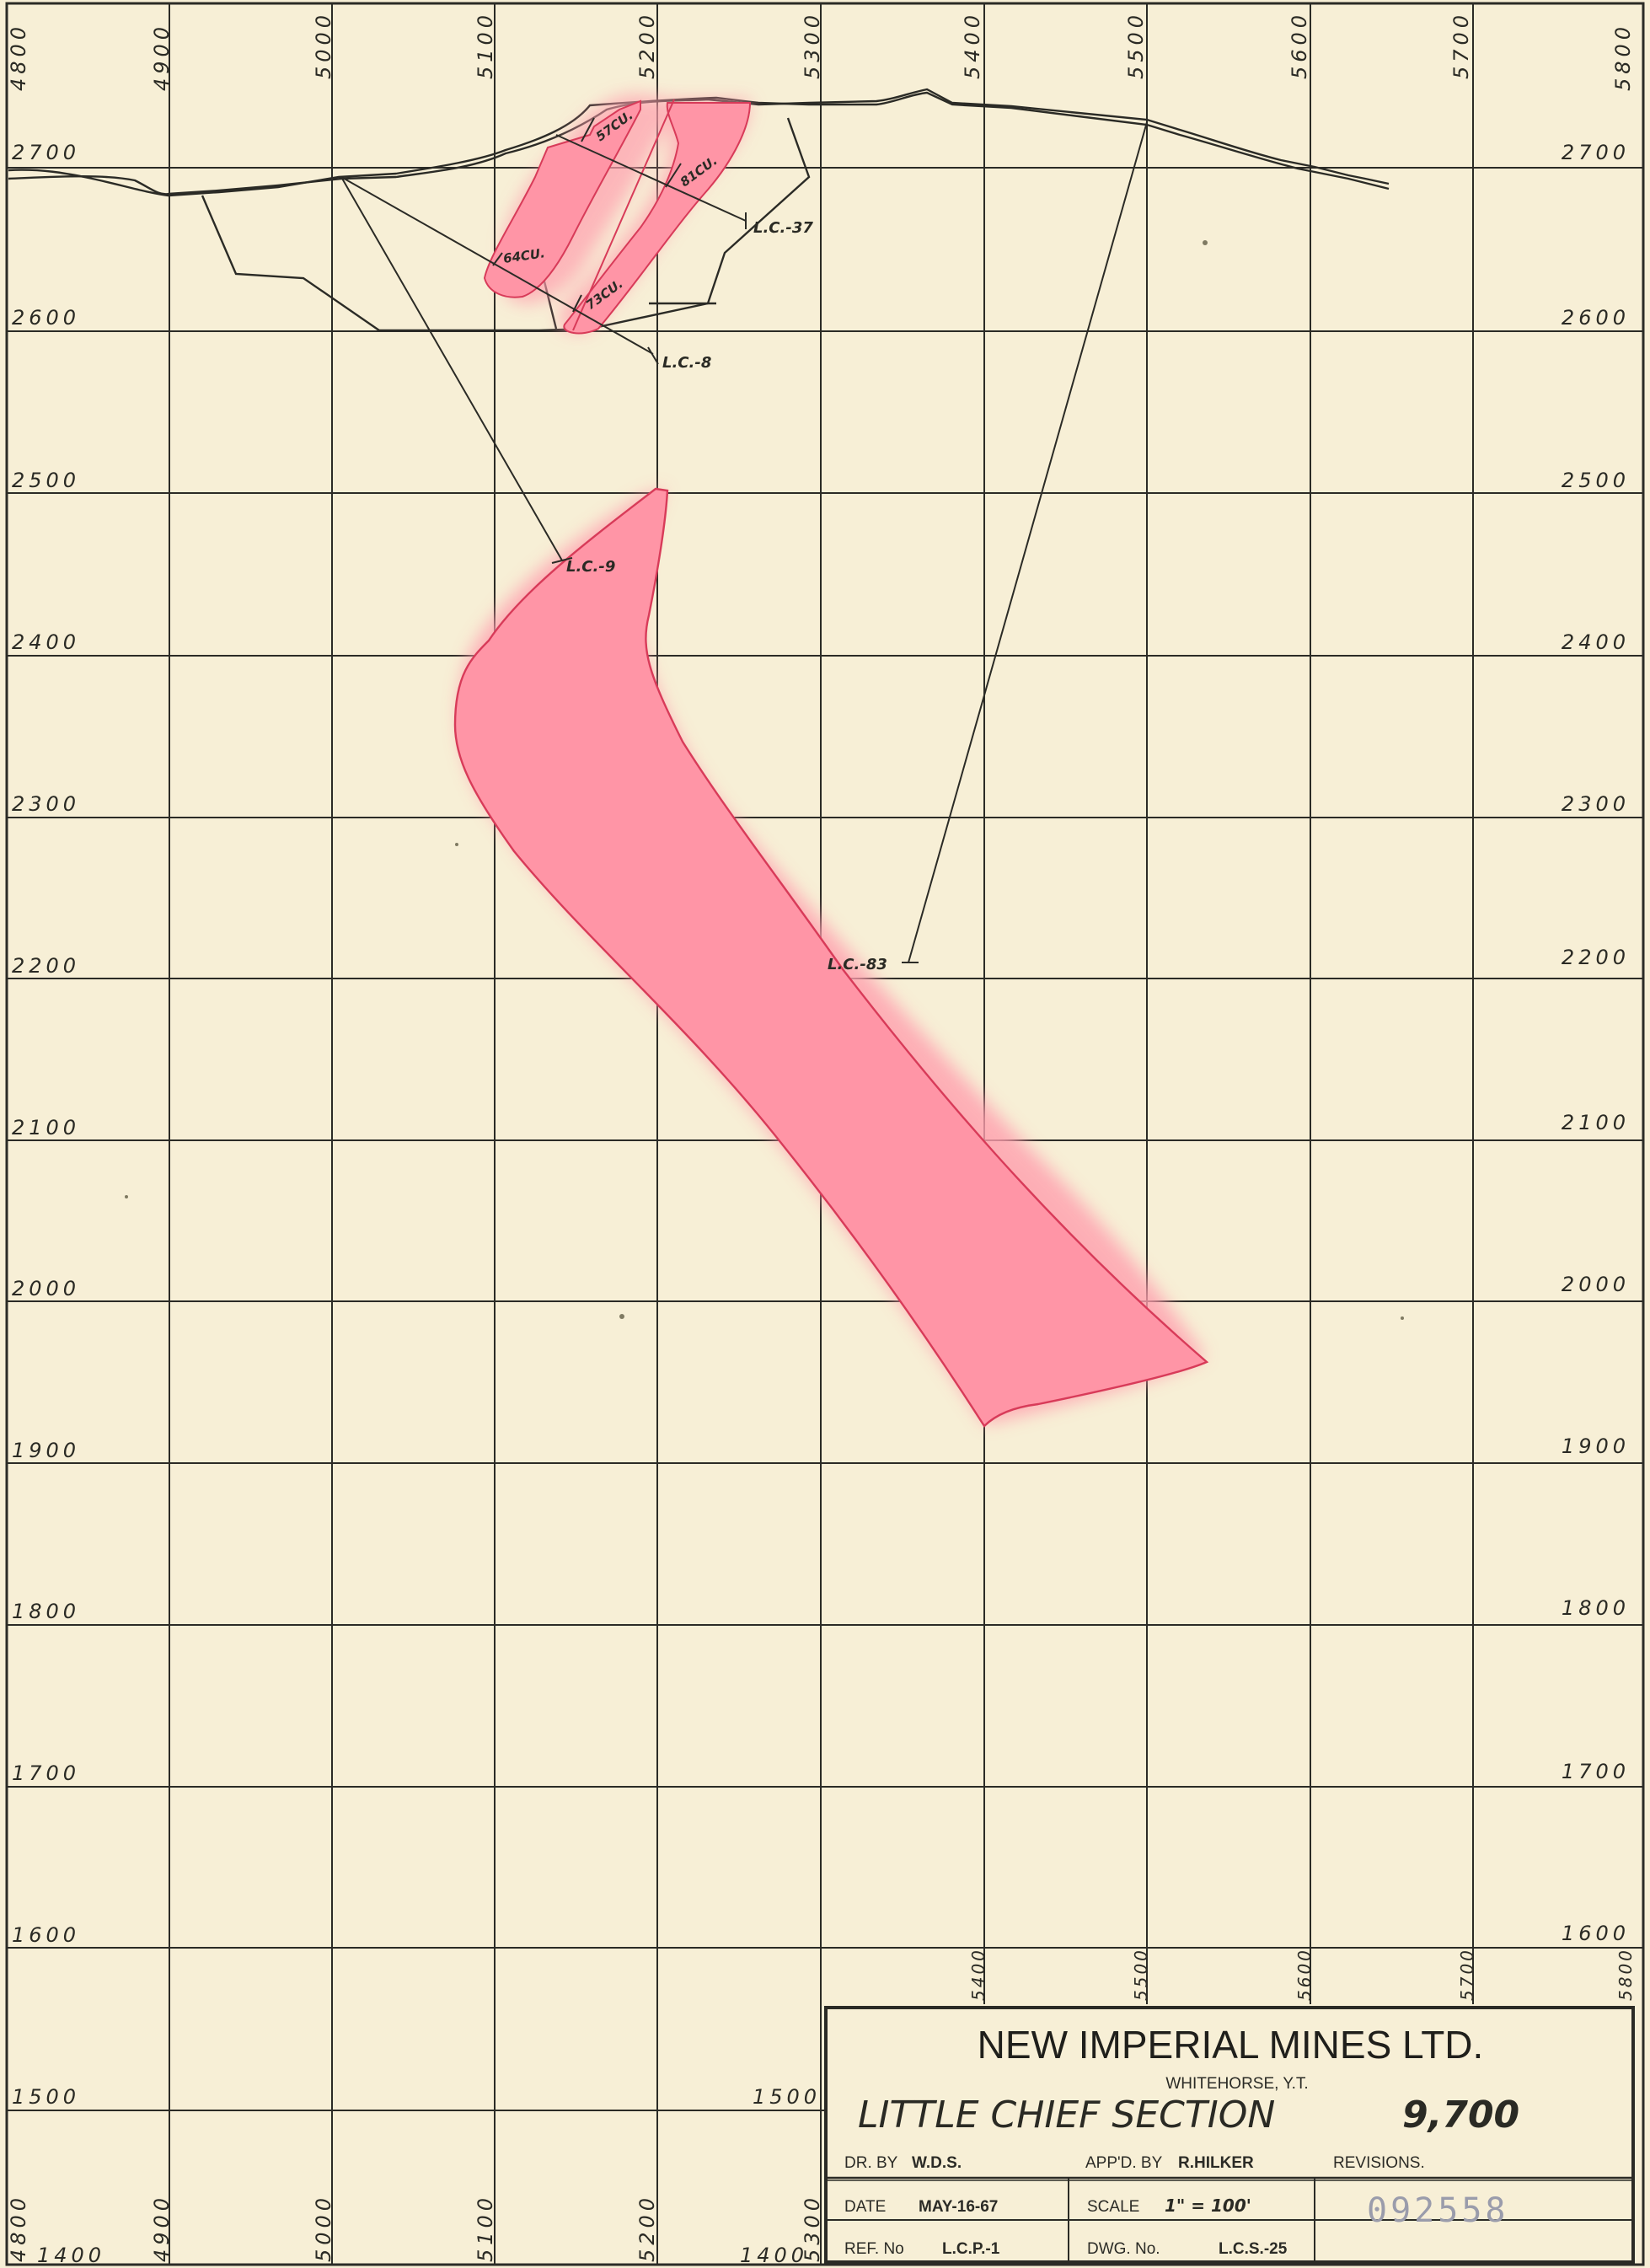 This screenshot has height=2268, width=1650. I want to click on left-label-1700: 1700, so click(46, 1773).